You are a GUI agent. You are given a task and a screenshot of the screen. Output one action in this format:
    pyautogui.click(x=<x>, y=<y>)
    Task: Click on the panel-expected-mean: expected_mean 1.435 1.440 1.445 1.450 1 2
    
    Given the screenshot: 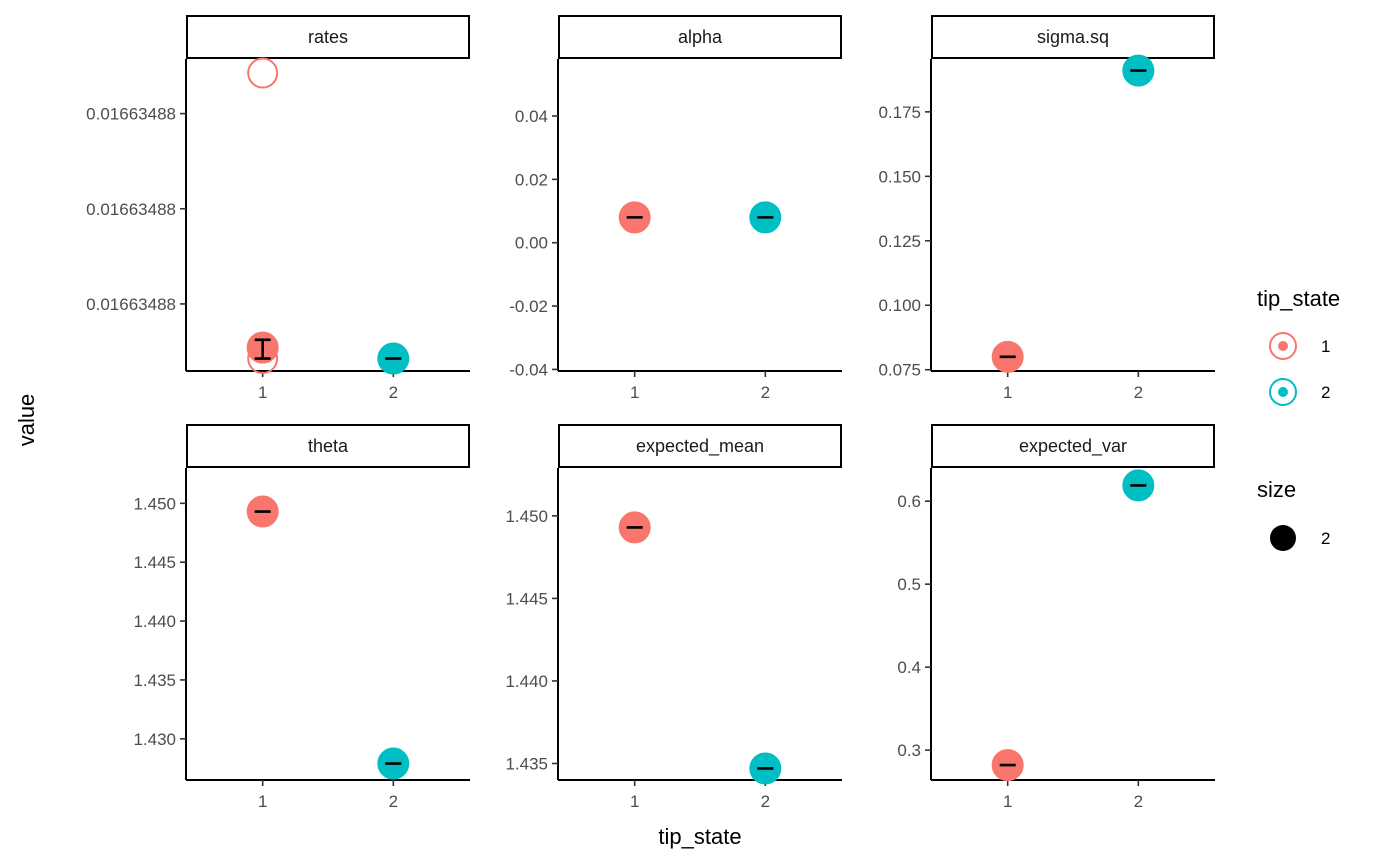 What is the action you would take?
    pyautogui.click(x=673, y=617)
    